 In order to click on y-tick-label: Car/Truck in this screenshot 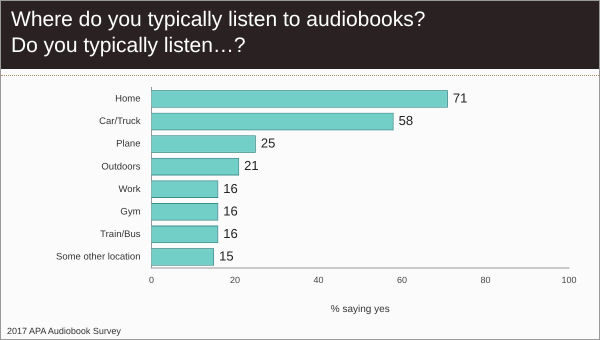, I will do `click(120, 122)`.